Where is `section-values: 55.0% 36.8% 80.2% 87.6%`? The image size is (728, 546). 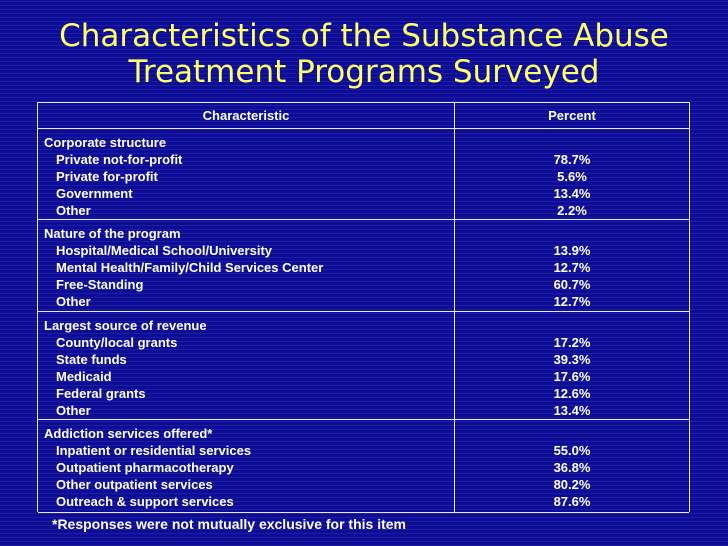
section-values: 55.0% 36.8% 80.2% 87.6% is located at coordinates (572, 476).